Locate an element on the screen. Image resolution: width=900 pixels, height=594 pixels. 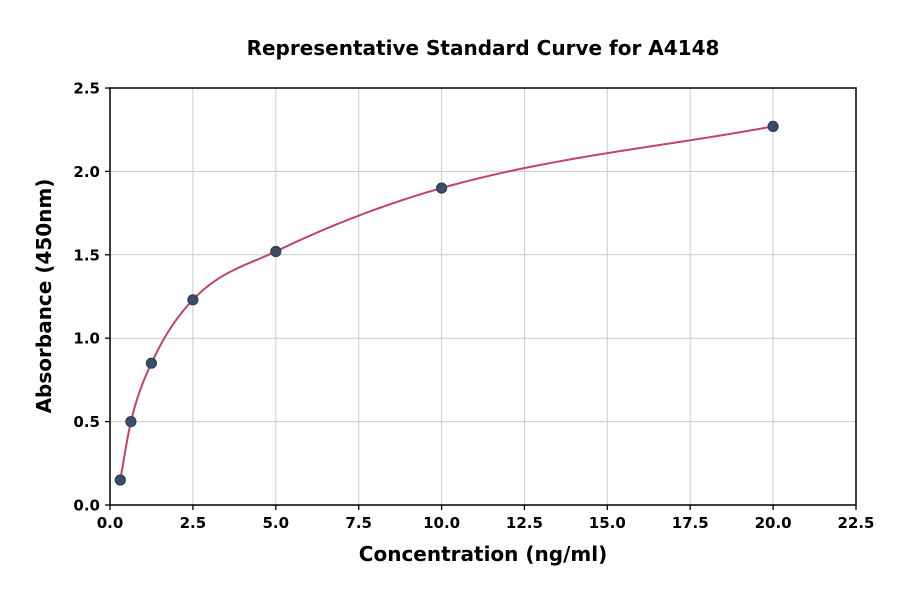
y-tick-label: 0.0 is located at coordinates (86, 506).